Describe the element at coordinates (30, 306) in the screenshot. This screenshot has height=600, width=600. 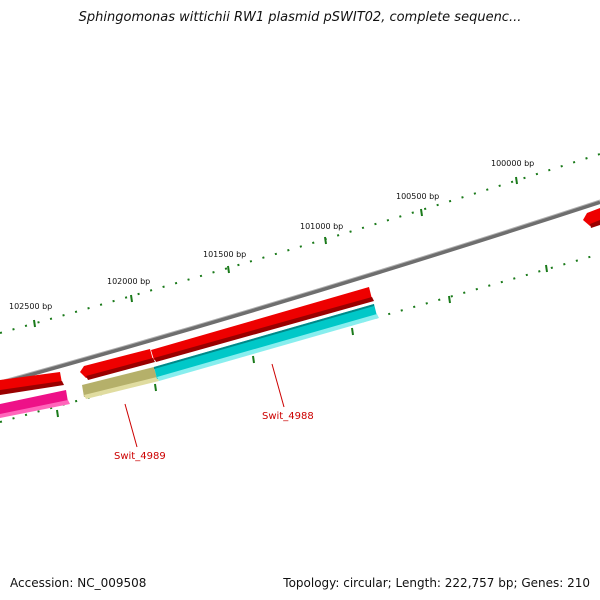
I see `tick-label: 102500 bp` at that location.